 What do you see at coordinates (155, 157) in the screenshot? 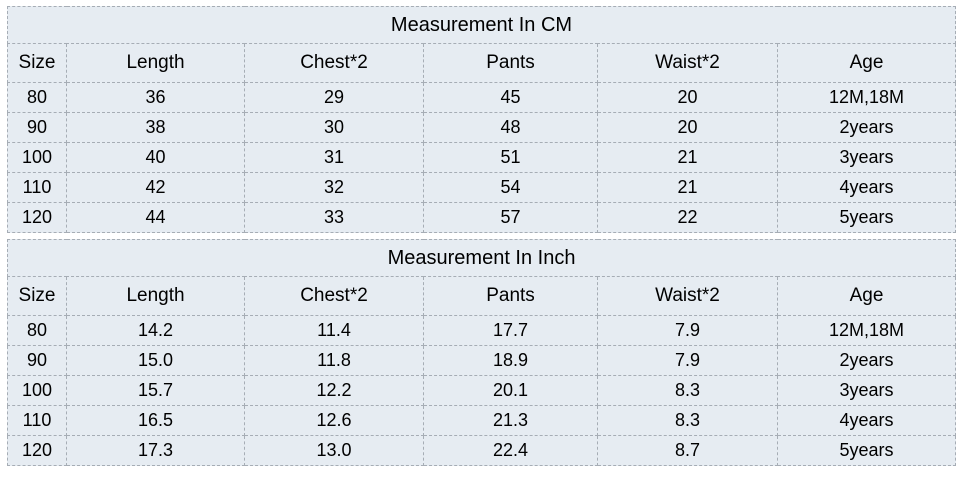
I see `table-cell: 40` at bounding box center [155, 157].